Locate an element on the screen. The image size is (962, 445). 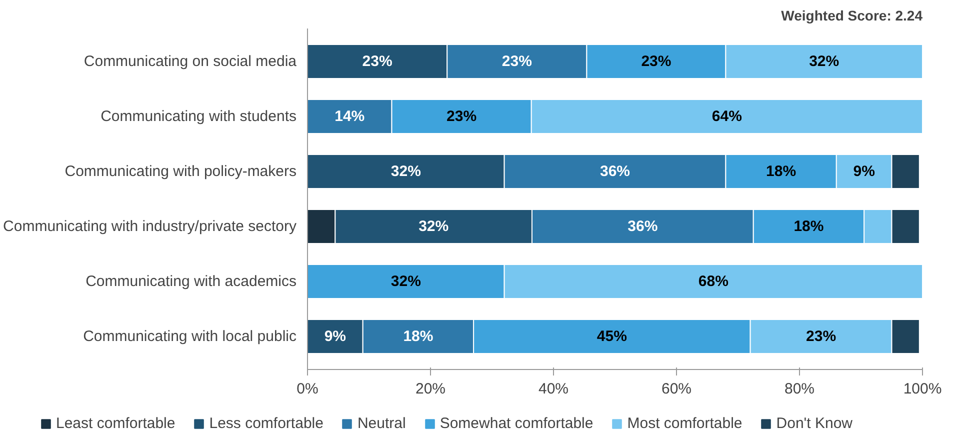
x-tick-label: 20% is located at coordinates (430, 389).